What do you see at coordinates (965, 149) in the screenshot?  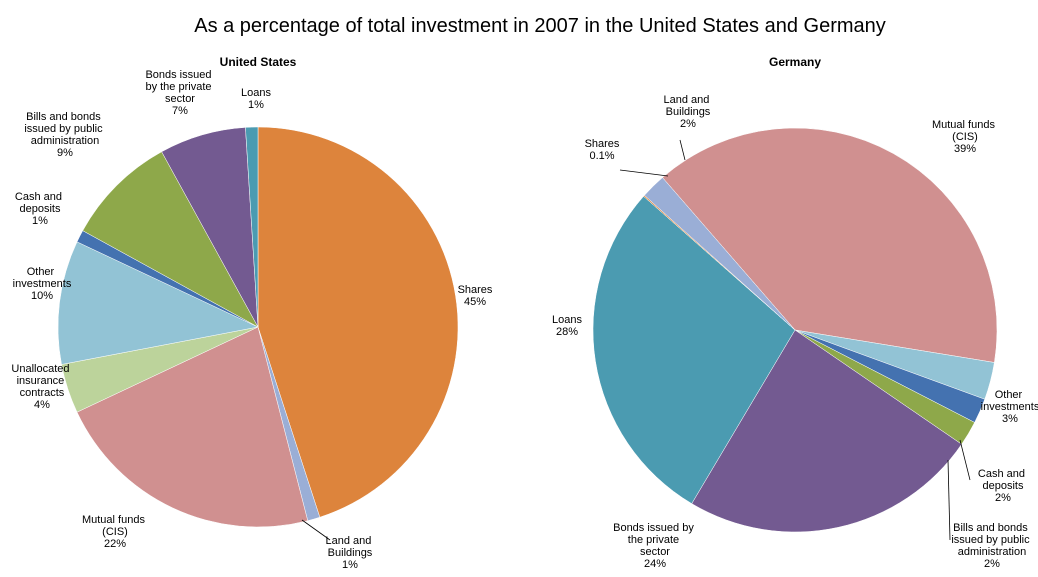 I see `value-label: 39%` at bounding box center [965, 149].